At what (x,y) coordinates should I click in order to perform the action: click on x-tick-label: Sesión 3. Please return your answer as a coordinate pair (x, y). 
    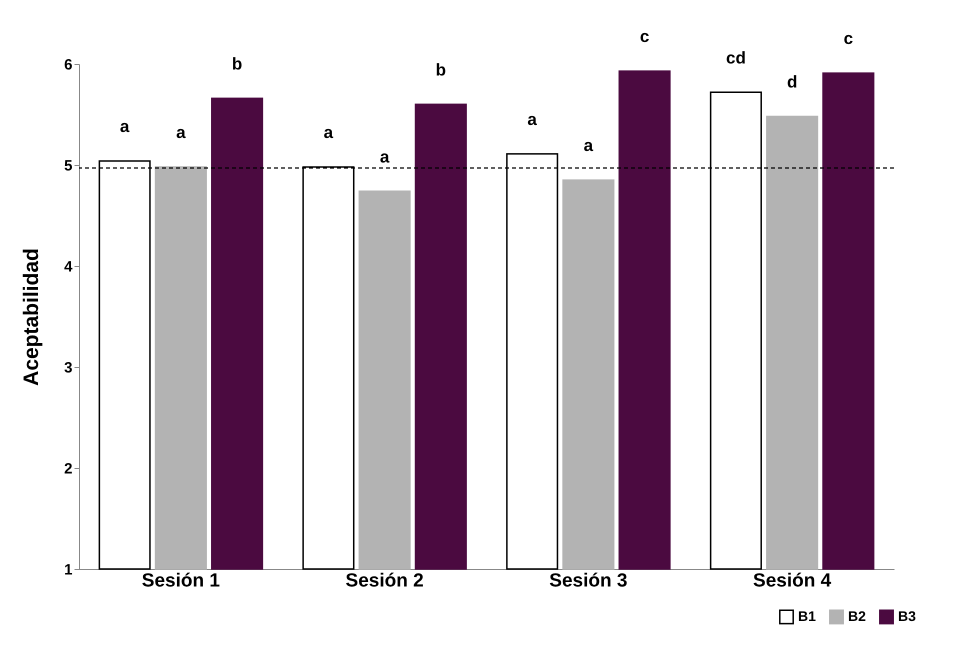
    Looking at the image, I should click on (588, 581).